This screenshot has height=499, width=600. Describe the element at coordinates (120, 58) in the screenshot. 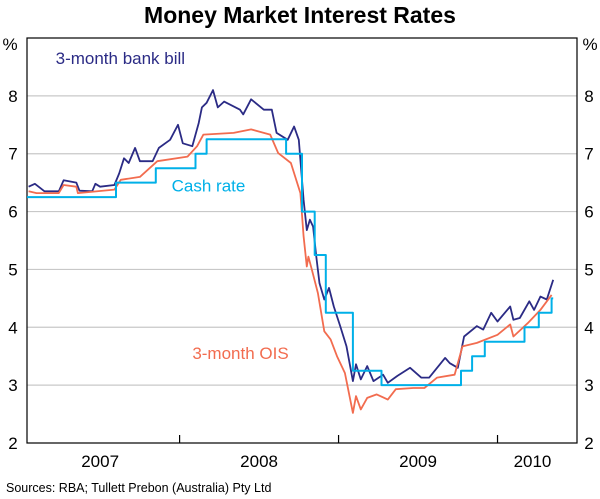

I see `series-label-3-month-bank-bill: 3-month bank bill` at that location.